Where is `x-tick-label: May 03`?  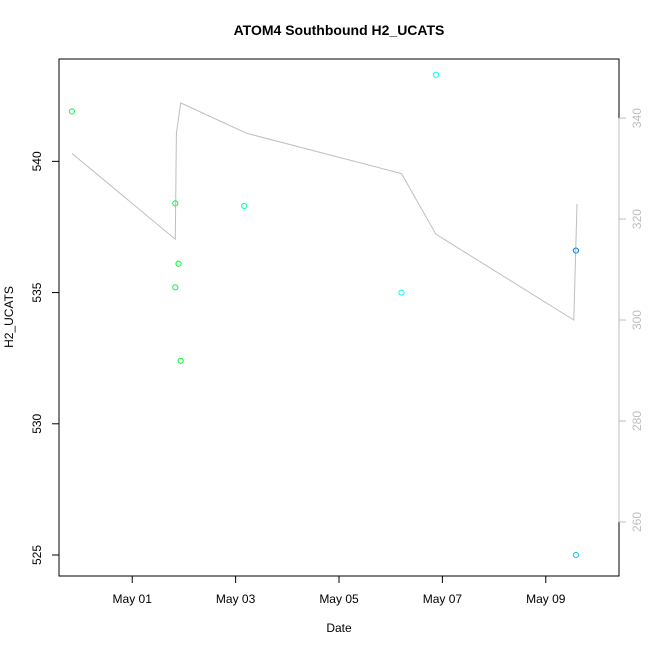 x-tick-label: May 03 is located at coordinates (236, 599).